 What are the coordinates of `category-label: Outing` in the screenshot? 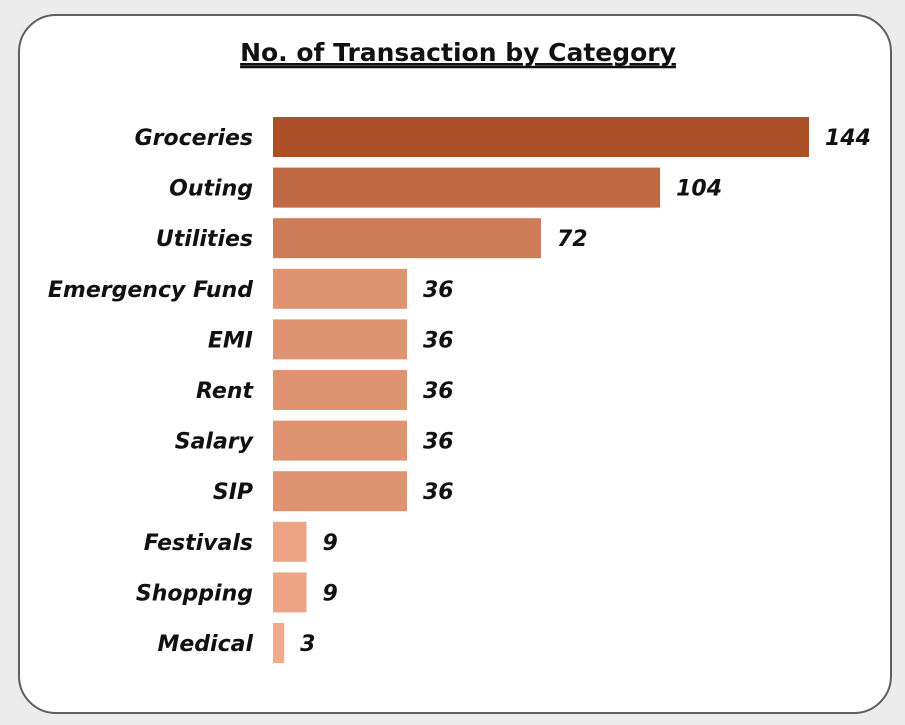 It's located at (211, 189).